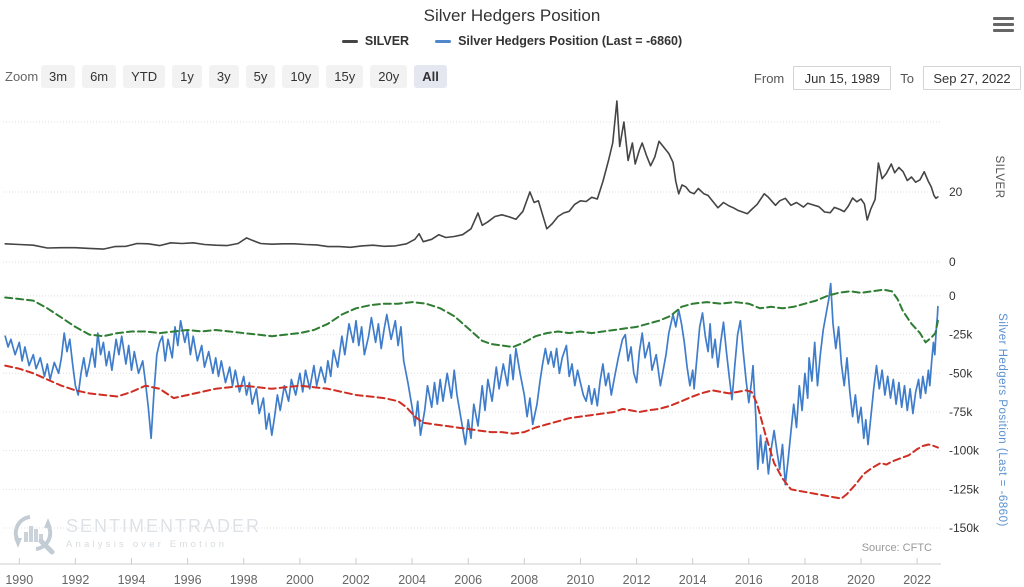  Describe the element at coordinates (842, 78) in the screenshot. I see `from-date-input` at that location.